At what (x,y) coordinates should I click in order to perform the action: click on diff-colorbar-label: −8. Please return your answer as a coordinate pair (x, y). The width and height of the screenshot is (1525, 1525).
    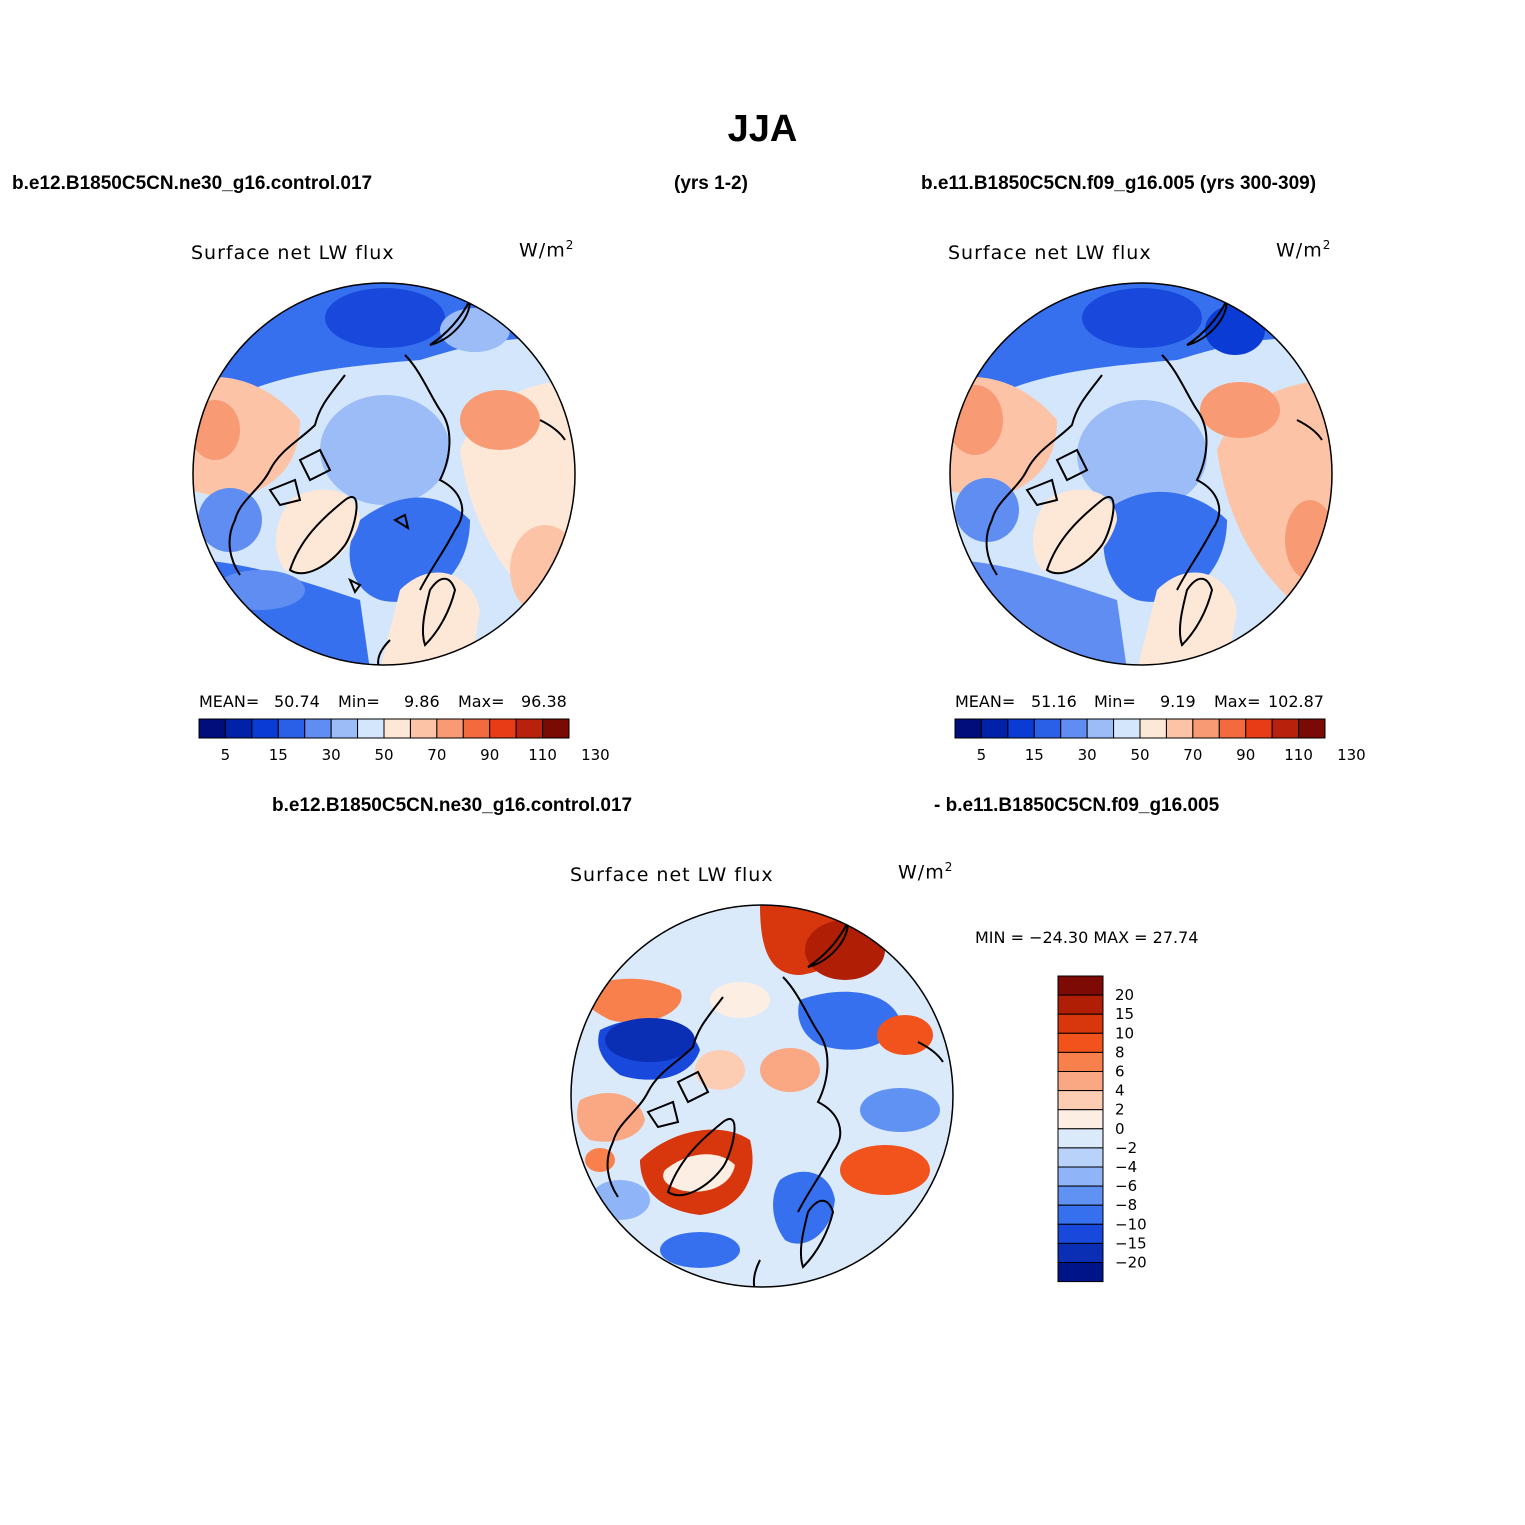
    Looking at the image, I should click on (1126, 1205).